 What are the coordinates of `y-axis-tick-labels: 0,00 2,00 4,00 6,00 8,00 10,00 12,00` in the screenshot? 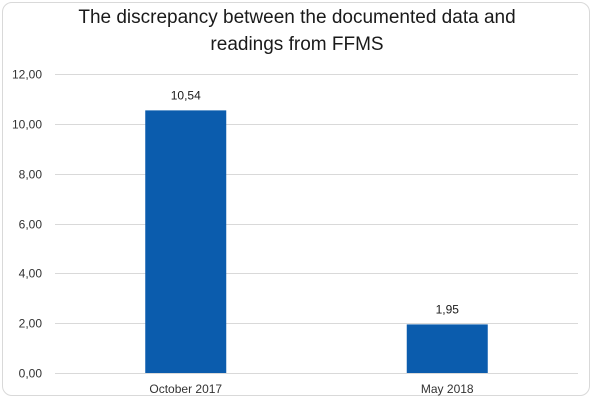 It's located at (27, 224).